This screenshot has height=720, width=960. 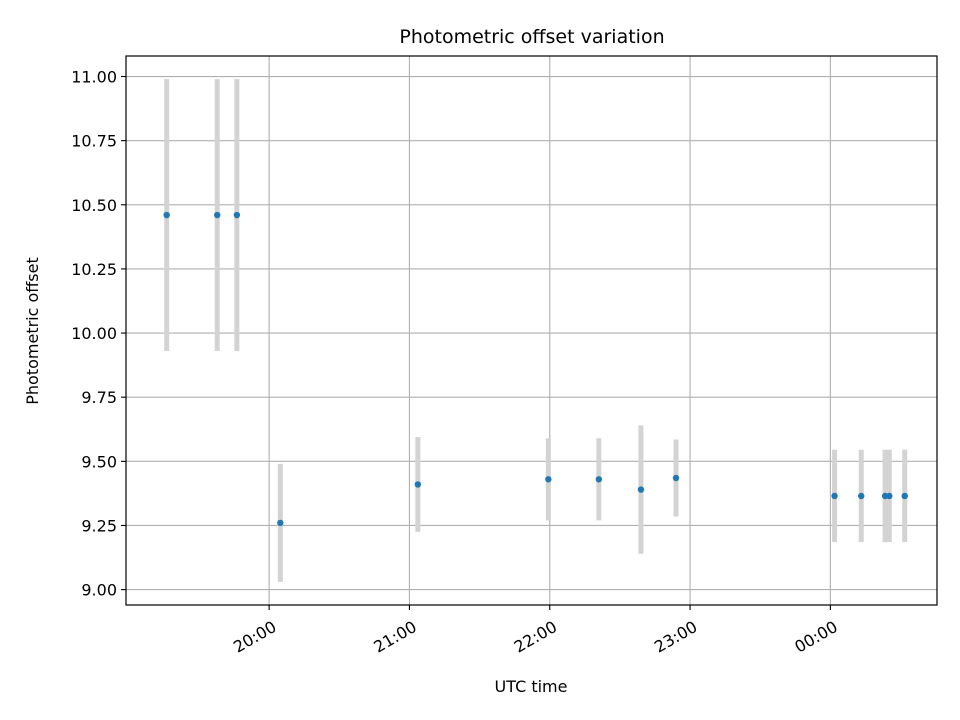 What do you see at coordinates (815, 637) in the screenshot?
I see `x-tick-label: 00:00` at bounding box center [815, 637].